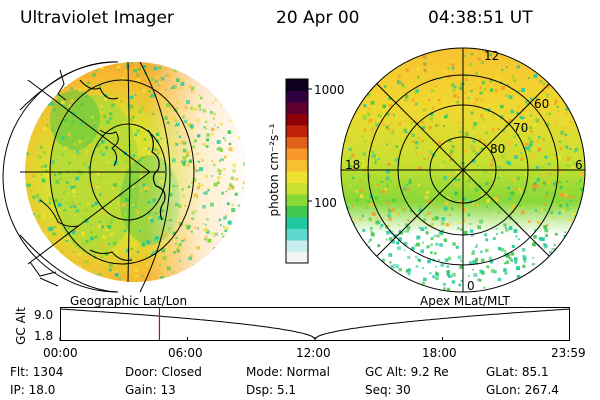 The image size is (600, 400). What do you see at coordinates (44, 315) in the screenshot?
I see `timeline-y-tick-top: 9.0` at bounding box center [44, 315].